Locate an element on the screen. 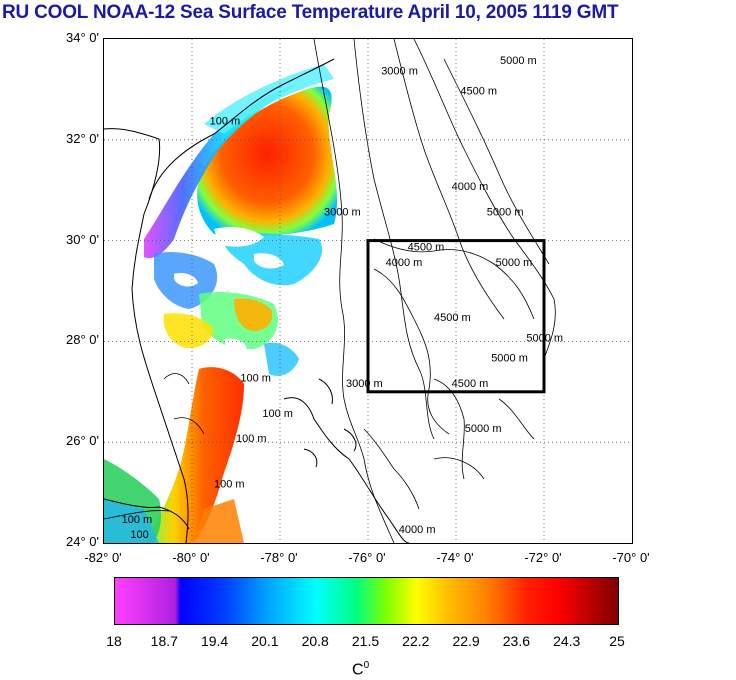 The width and height of the screenshot is (736, 680). colorbar is located at coordinates (366, 601).